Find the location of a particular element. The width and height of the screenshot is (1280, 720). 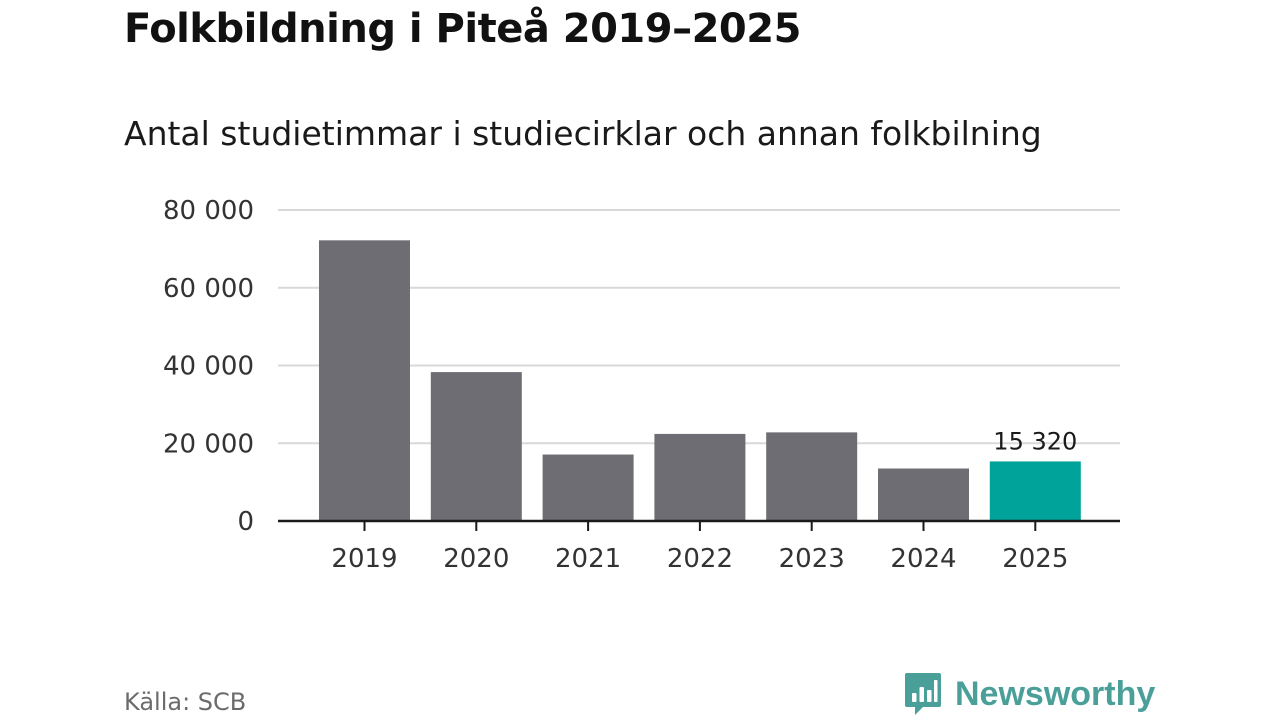

bar-2020 is located at coordinates (476, 446).